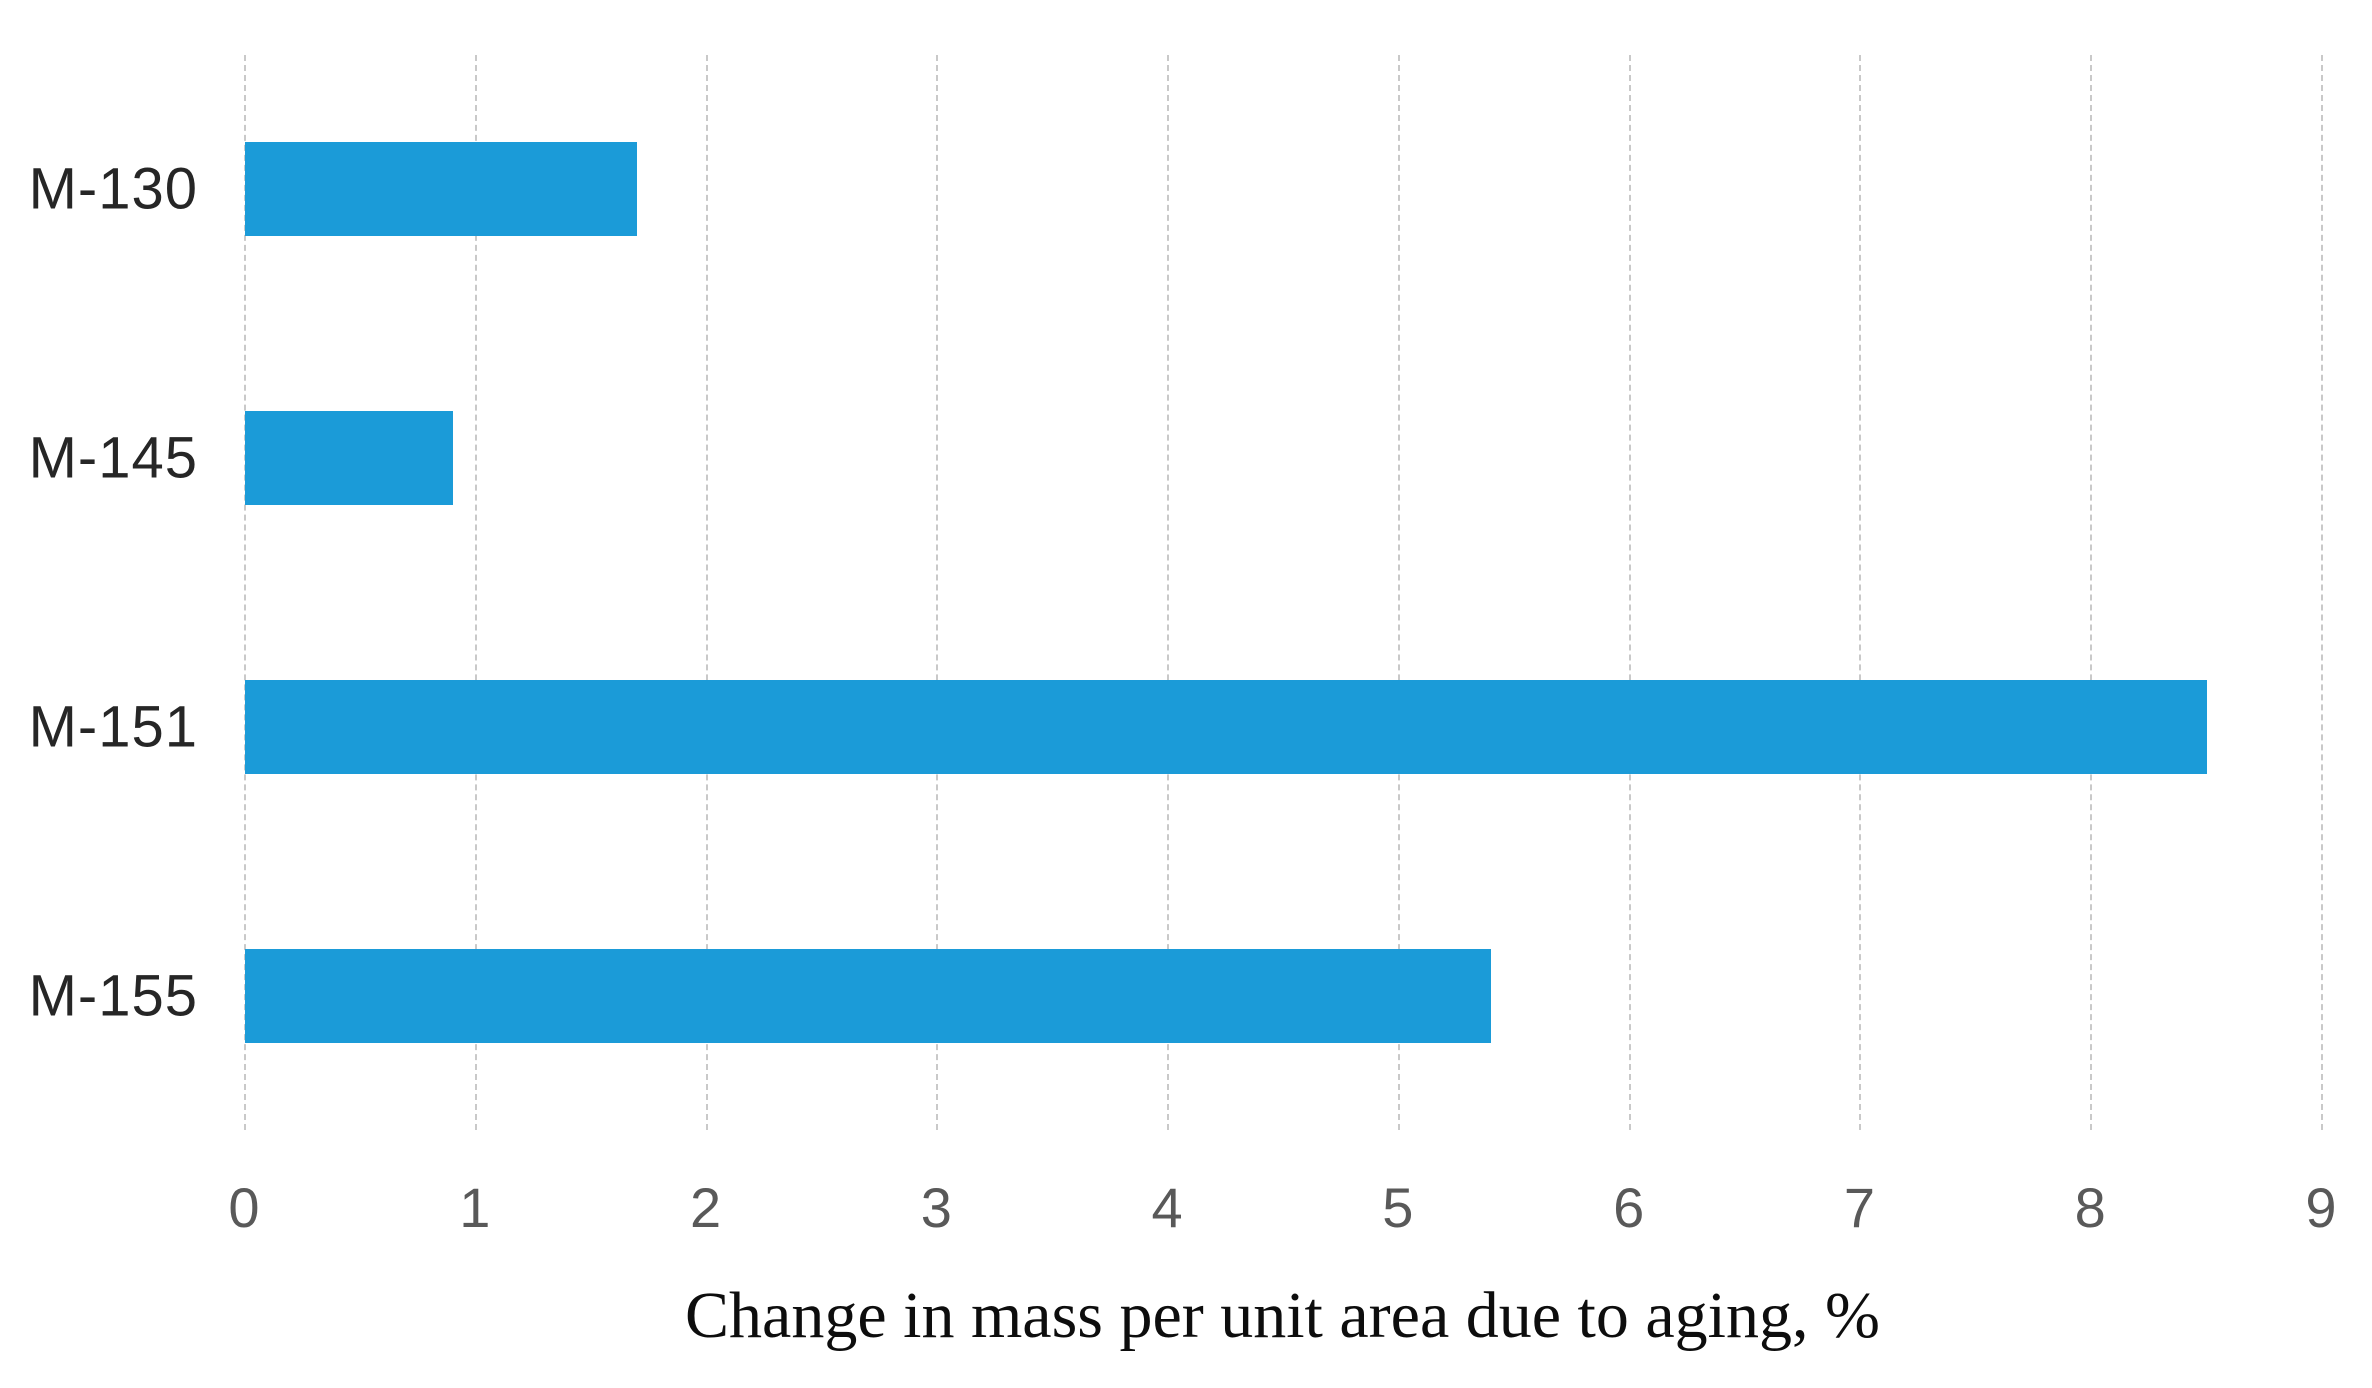  What do you see at coordinates (1629, 1207) in the screenshot?
I see `x-tick-label-6: 6` at bounding box center [1629, 1207].